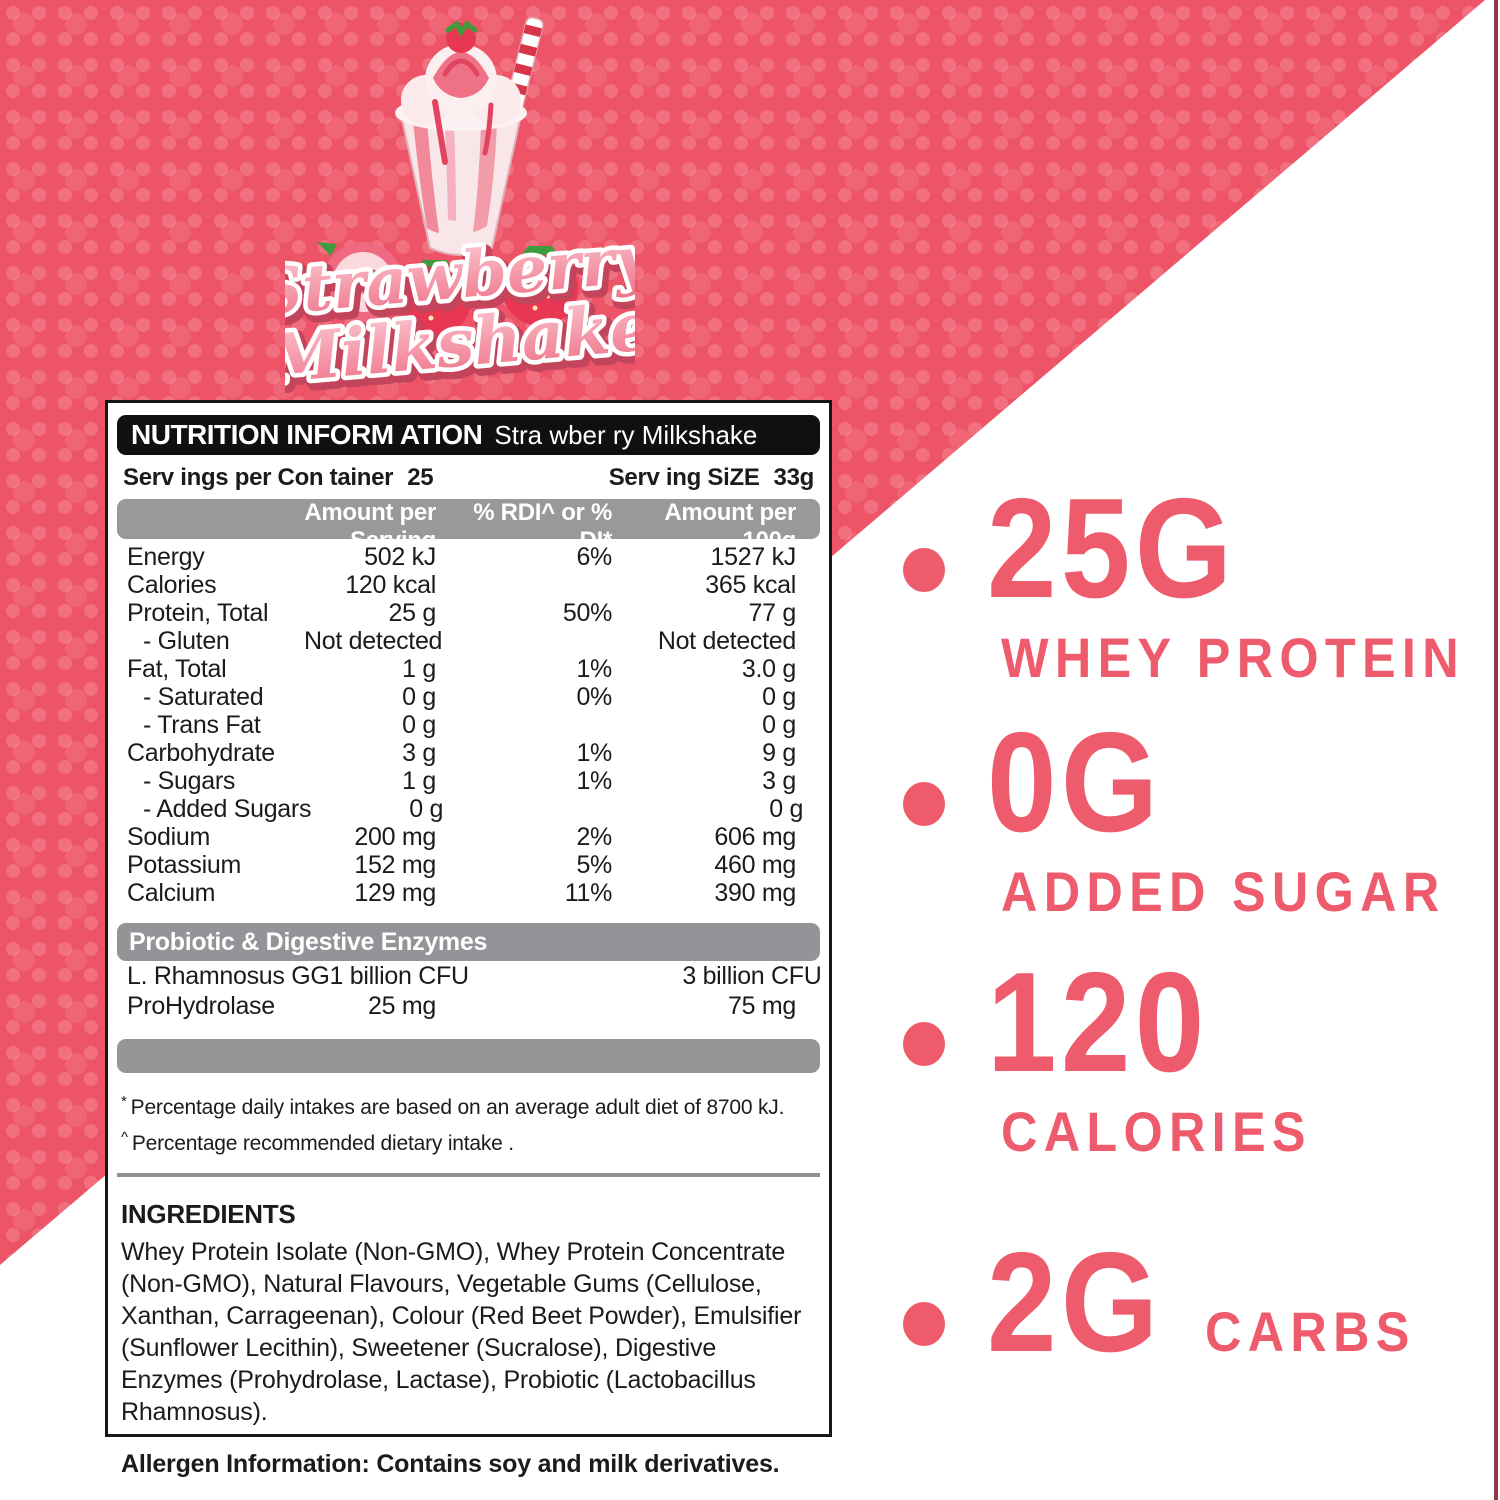 This screenshot has width=1500, height=1500. I want to click on nutrient-label: - Saturated, so click(203, 697).